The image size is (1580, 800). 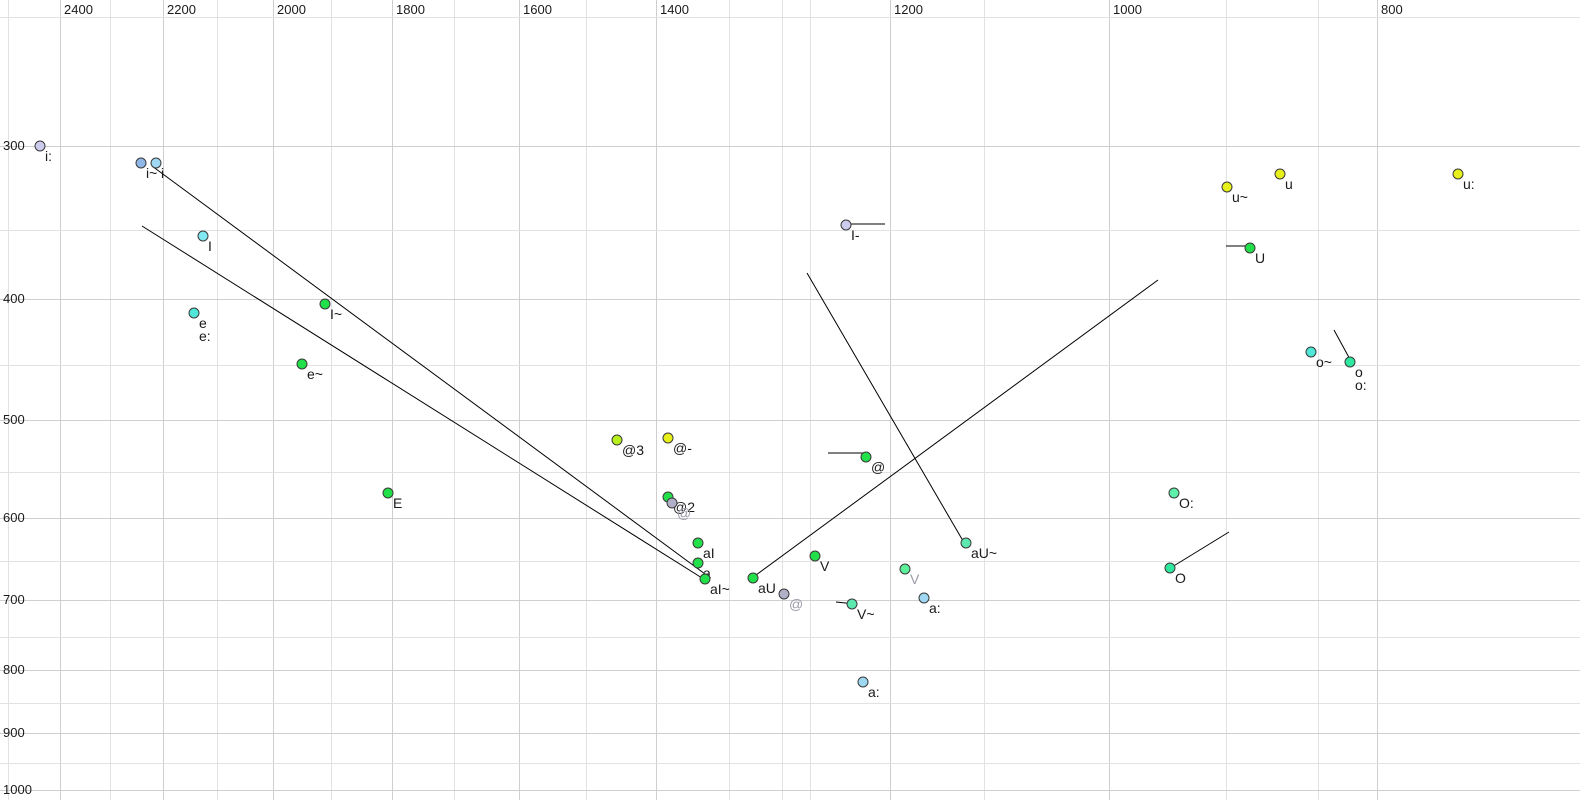 What do you see at coordinates (14, 145) in the screenshot?
I see `y-tick-label: 300` at bounding box center [14, 145].